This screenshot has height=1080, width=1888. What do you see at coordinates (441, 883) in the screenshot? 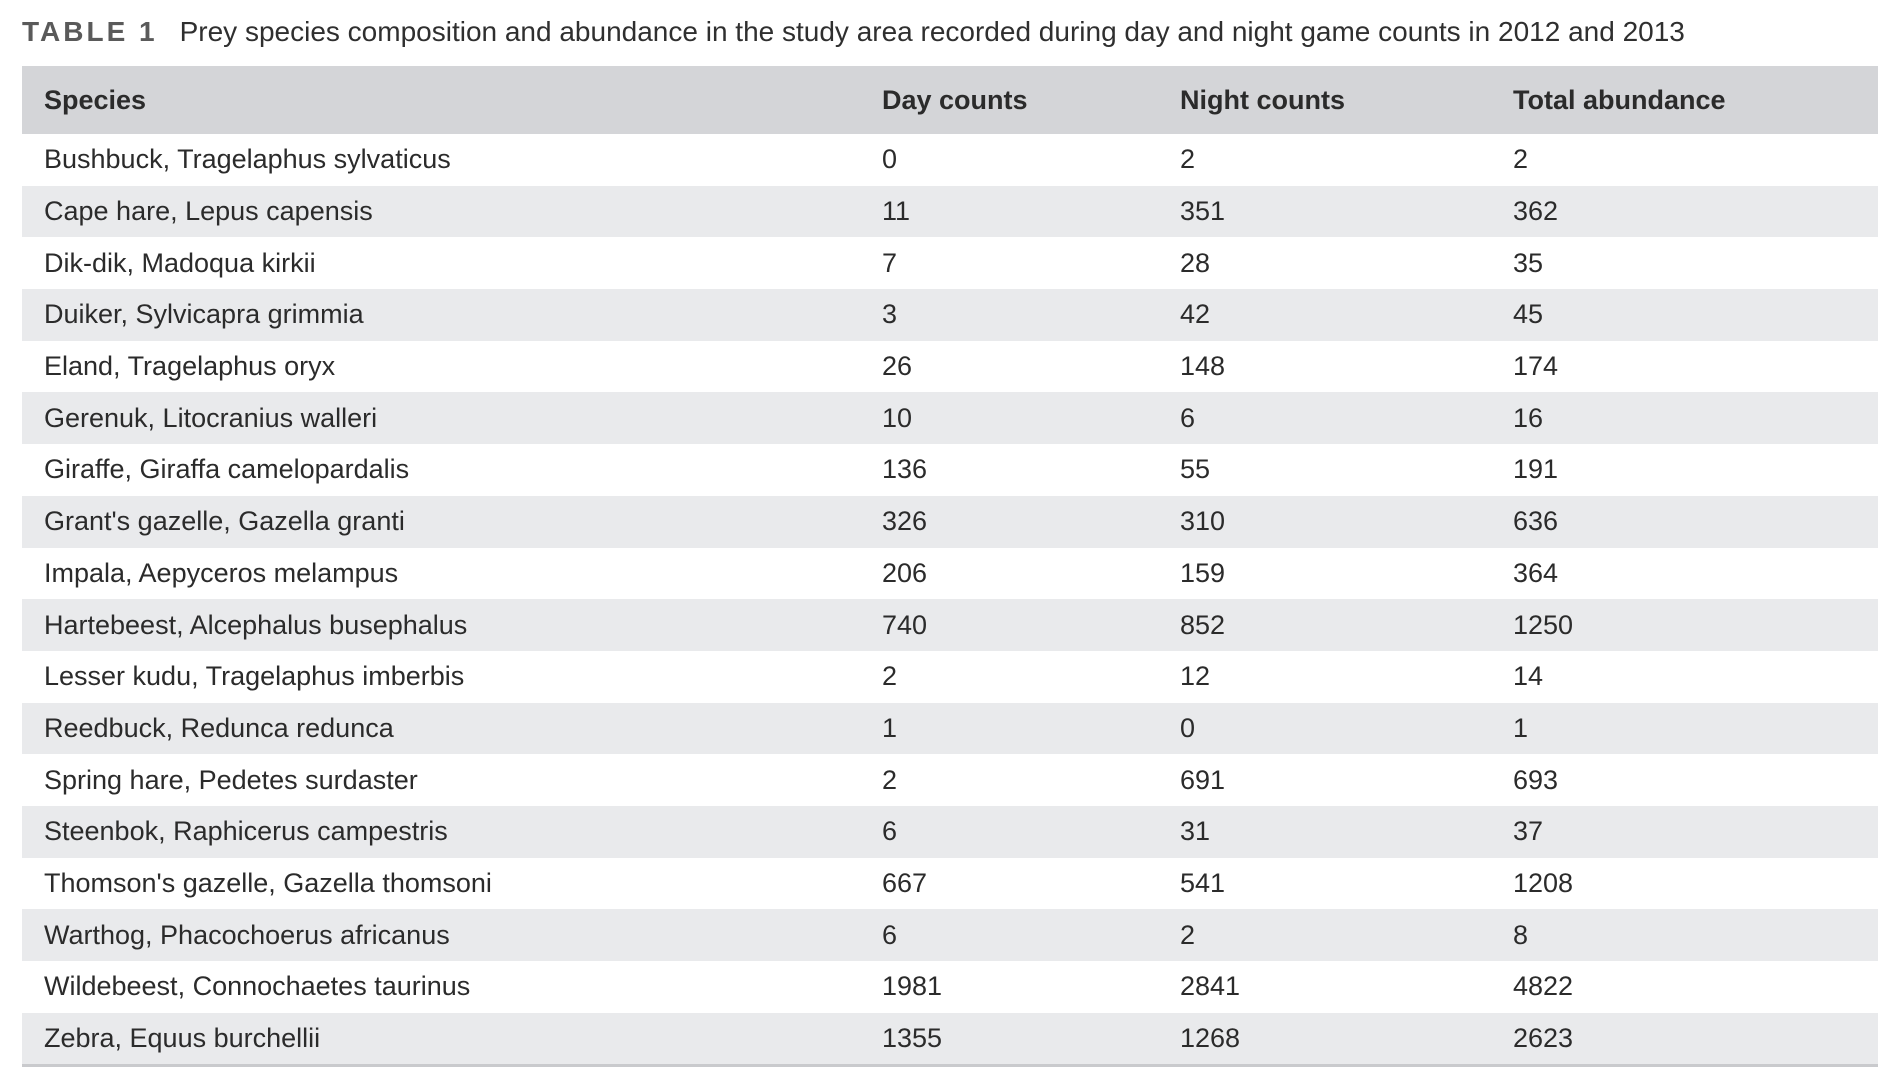
I see `cell-species: Thomson's gazelle, Gazella thomsoni` at bounding box center [441, 883].